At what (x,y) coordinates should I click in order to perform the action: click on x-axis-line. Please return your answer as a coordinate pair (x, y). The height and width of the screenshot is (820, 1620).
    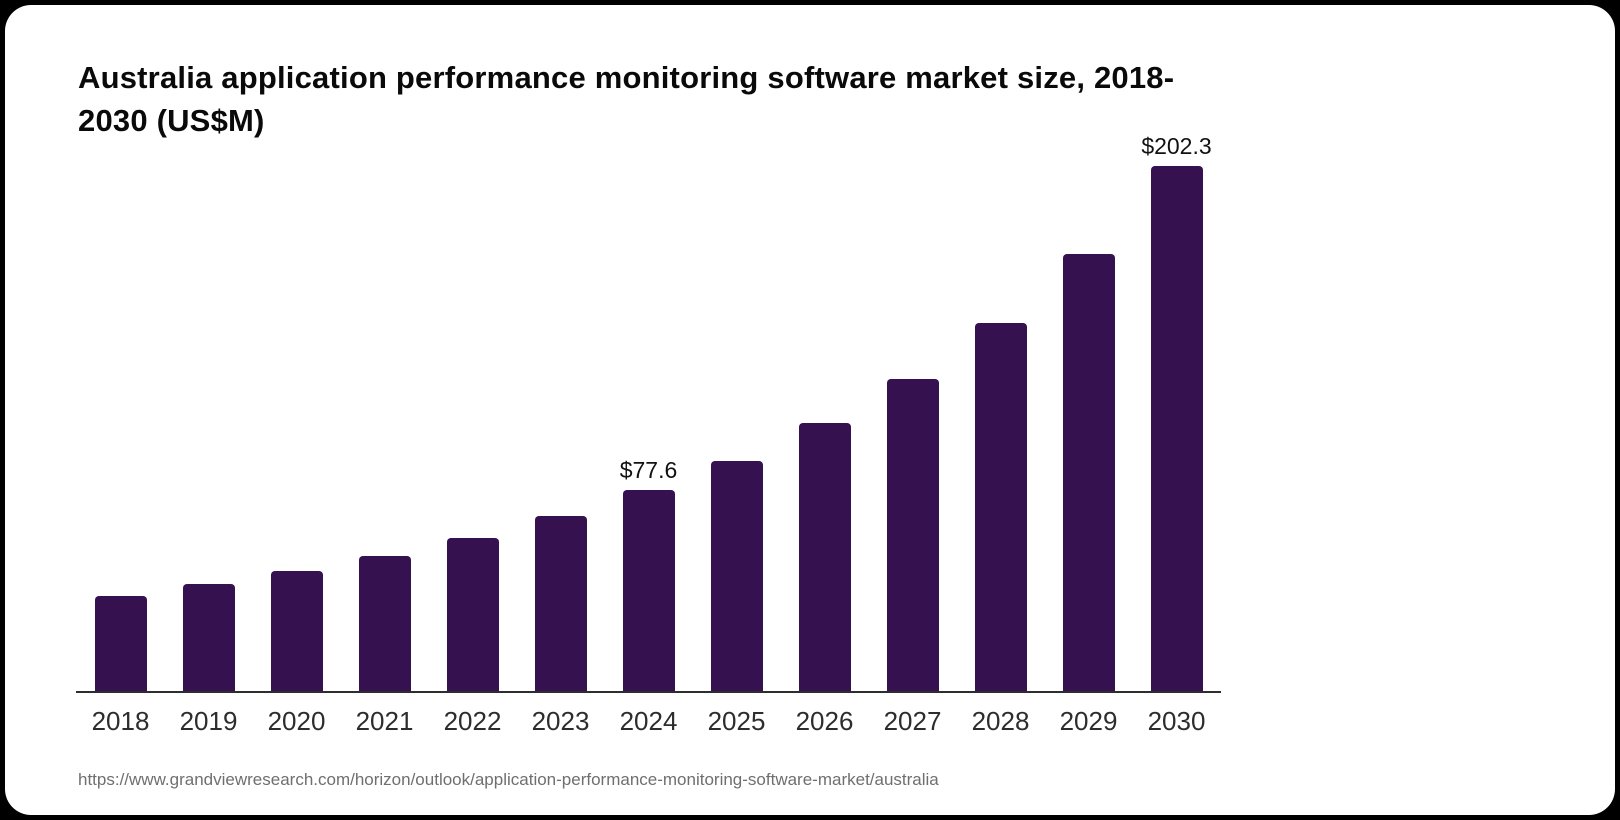
    Looking at the image, I should click on (648, 692).